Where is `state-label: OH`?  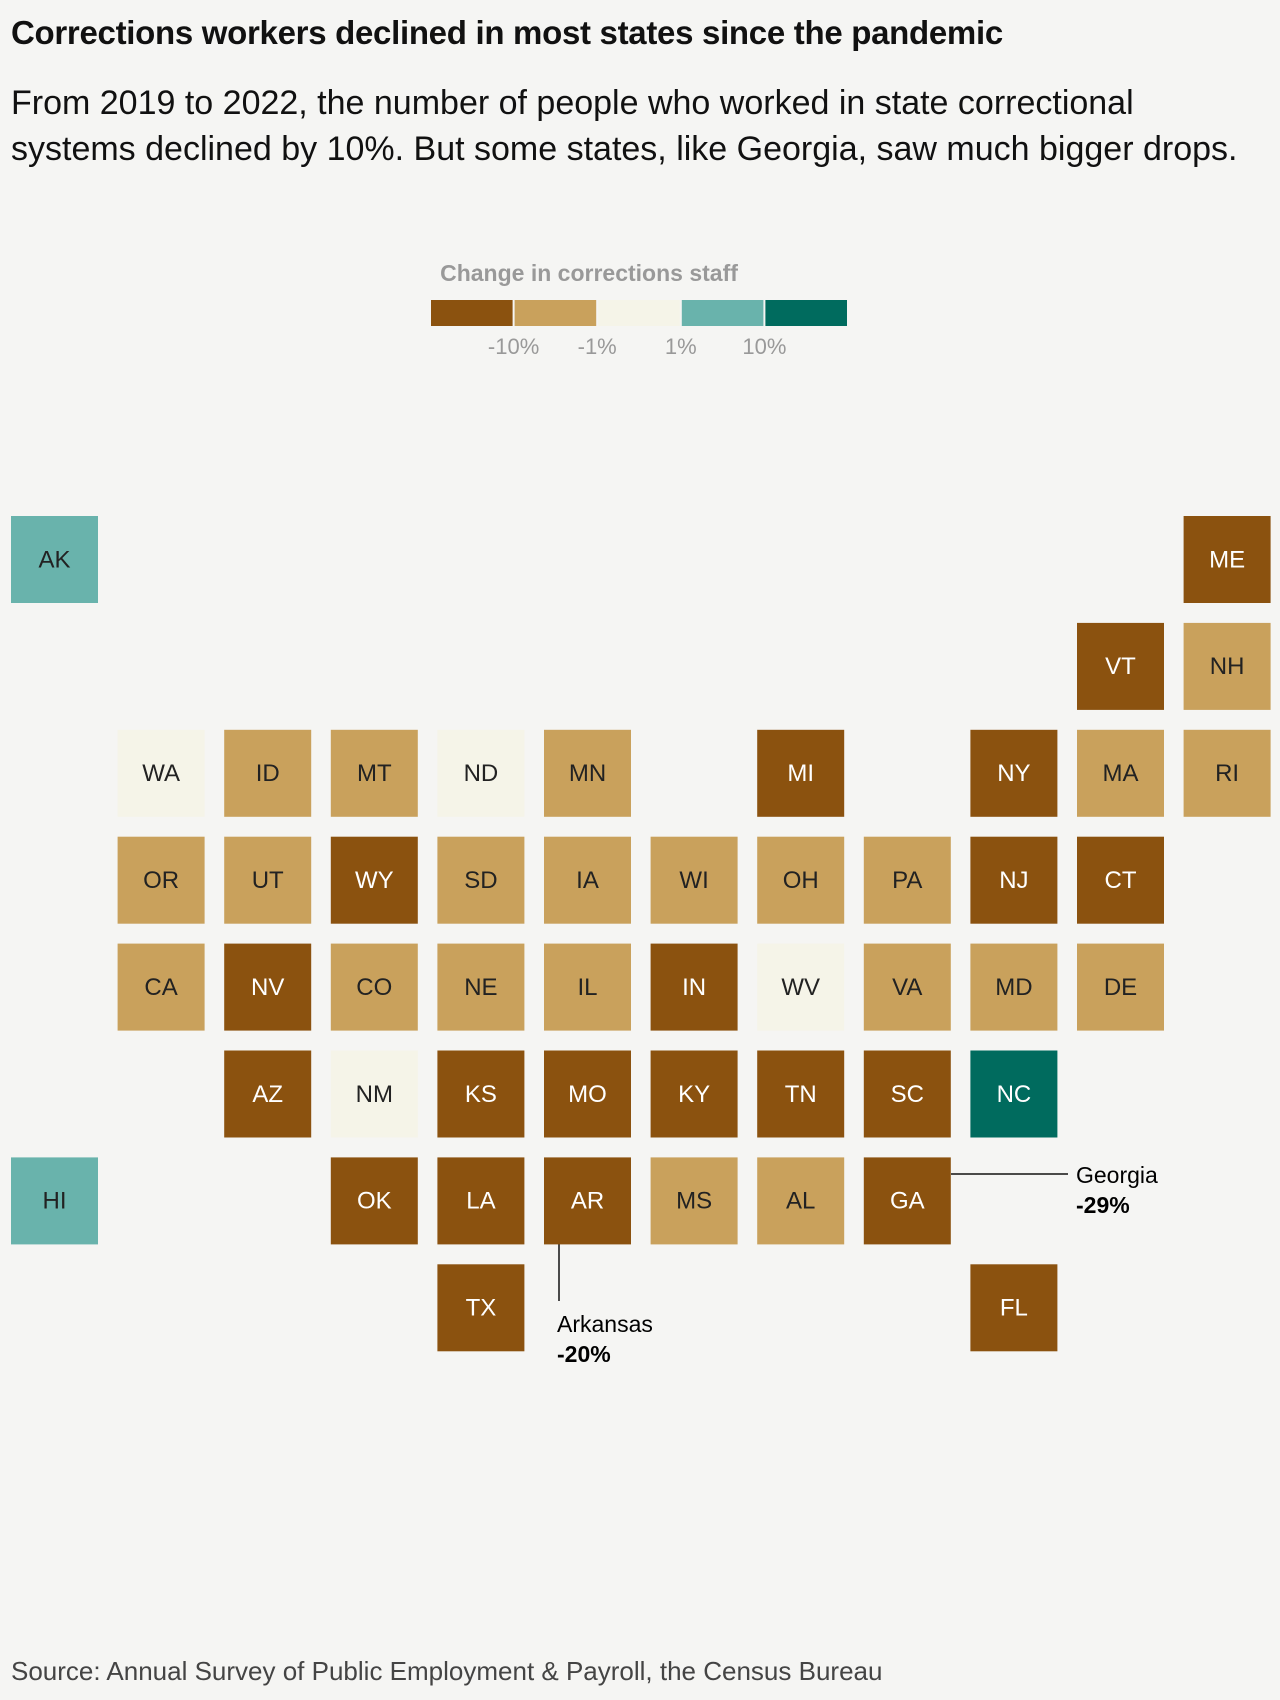
state-label: OH is located at coordinates (801, 880).